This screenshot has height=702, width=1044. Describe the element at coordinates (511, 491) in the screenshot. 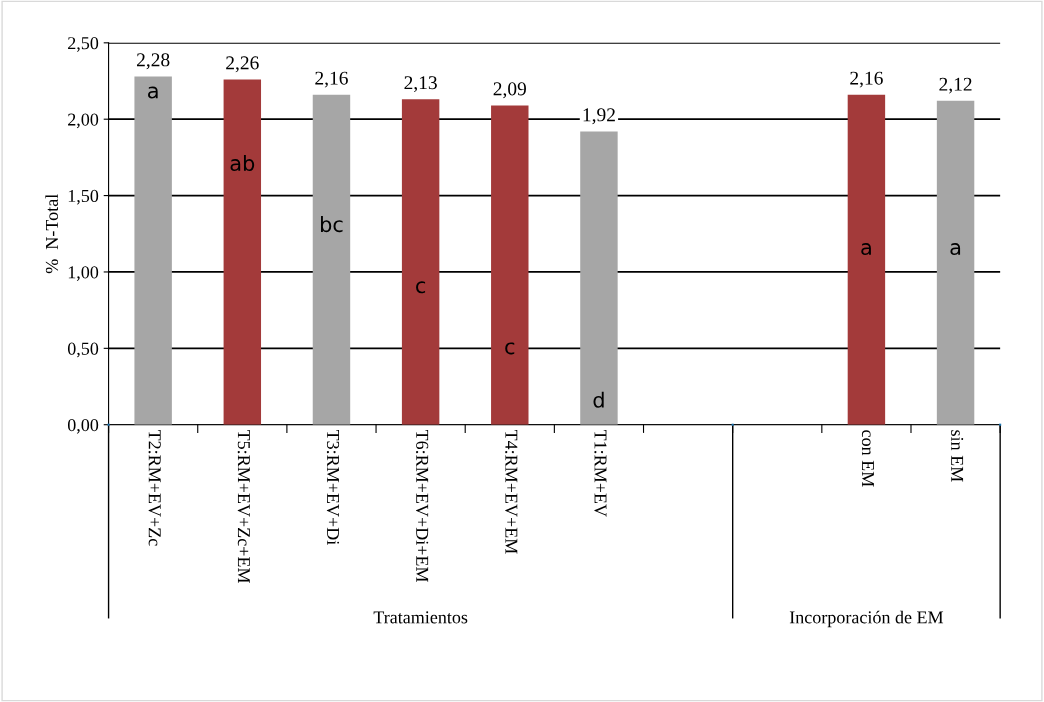

I see `x-tick-label: T4:RM+EV+EM` at that location.